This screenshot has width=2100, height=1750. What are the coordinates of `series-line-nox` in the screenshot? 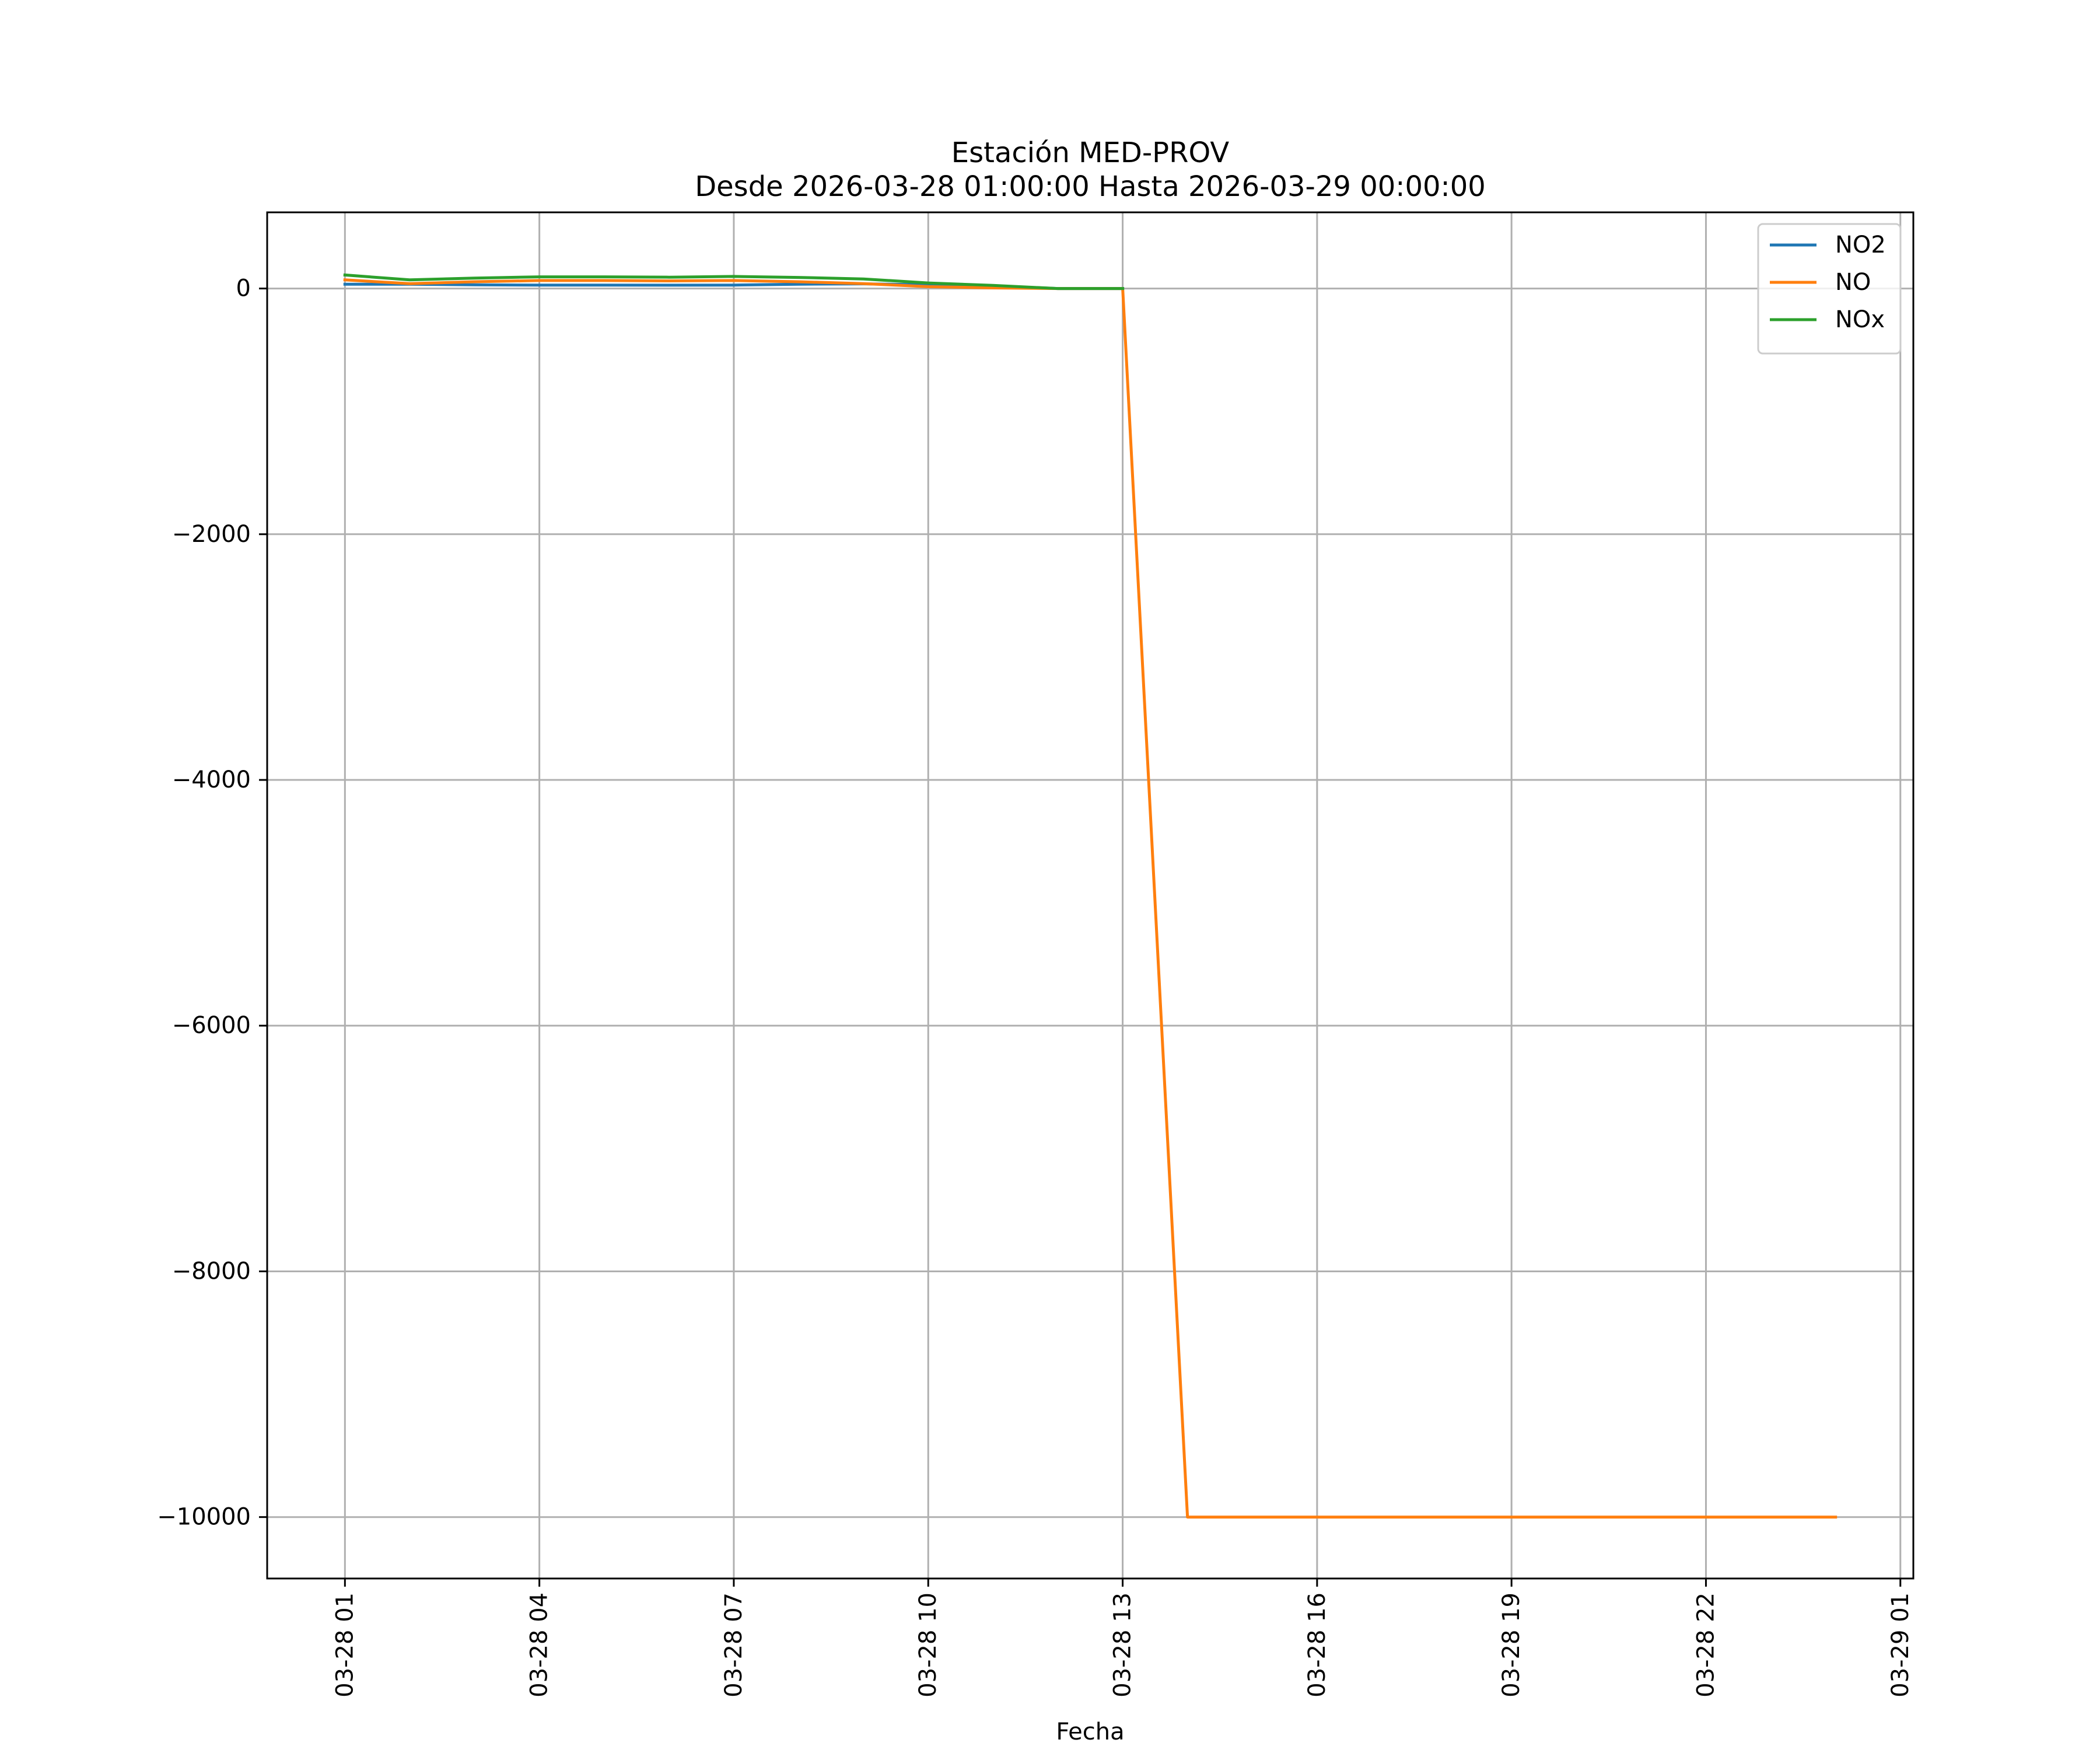 It's located at (734, 281).